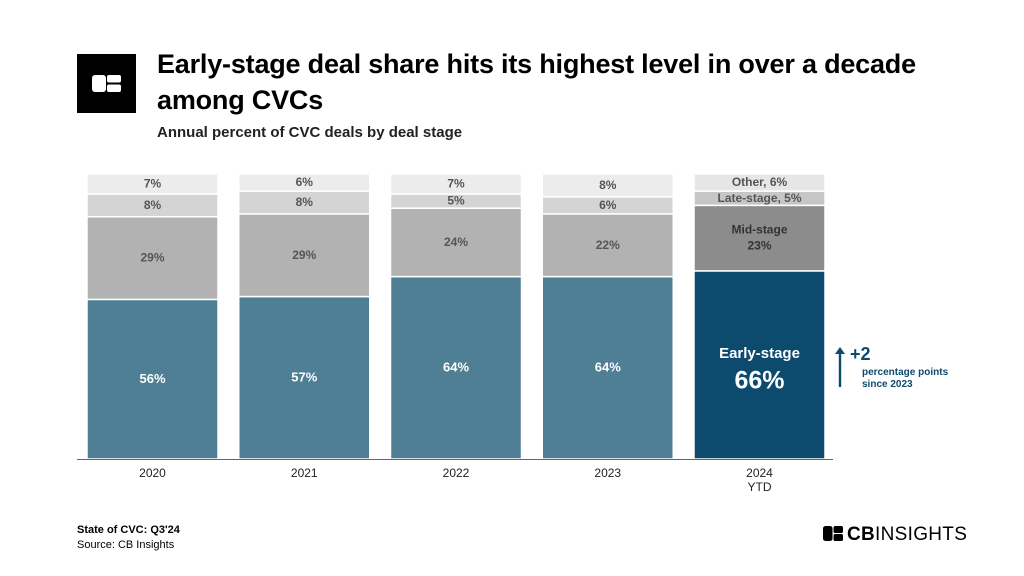  I want to click on cb-brand-icon, so click(833, 533).